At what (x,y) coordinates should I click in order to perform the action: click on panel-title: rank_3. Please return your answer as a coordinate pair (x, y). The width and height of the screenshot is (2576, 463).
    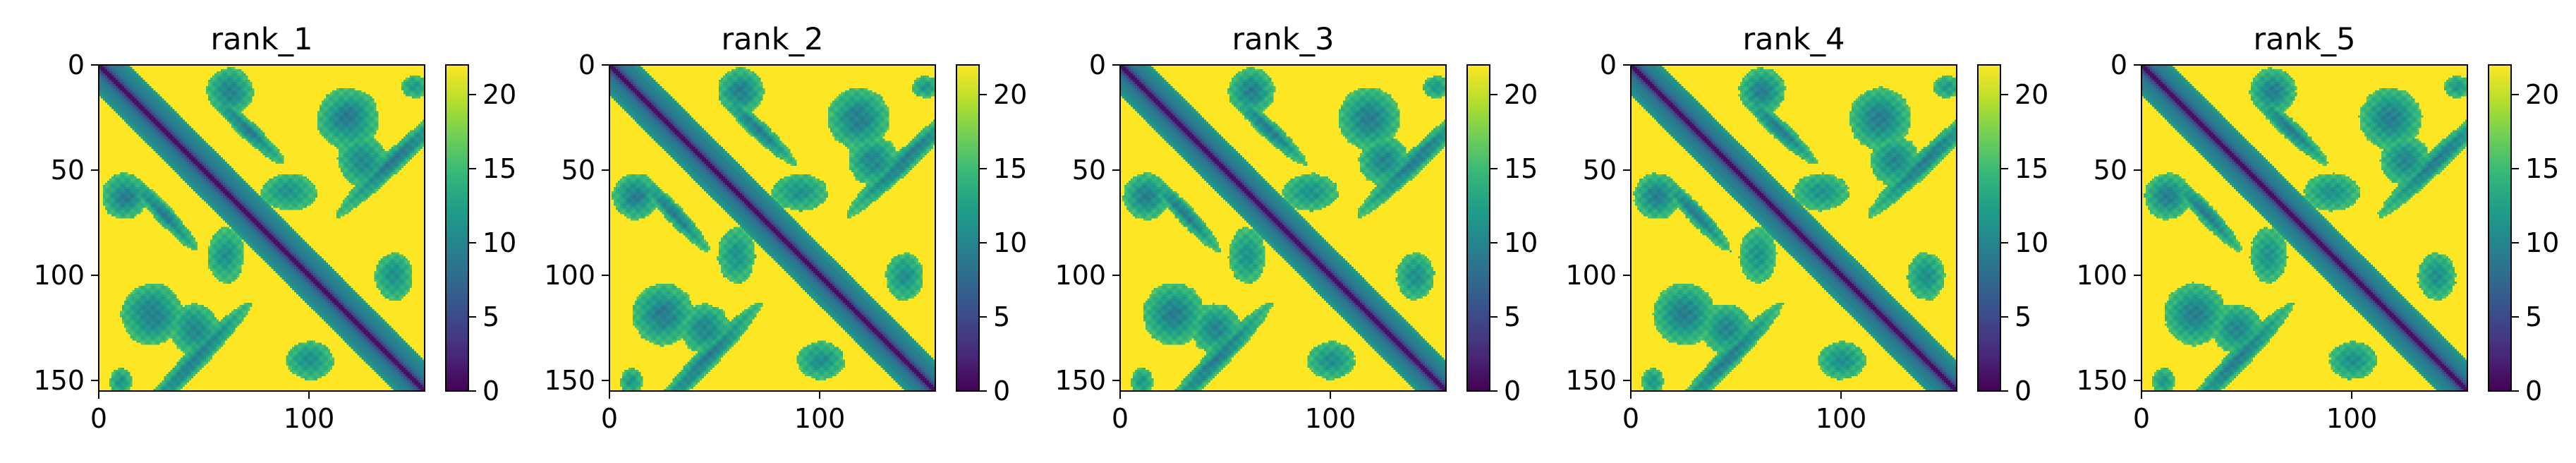
    Looking at the image, I should click on (1283, 39).